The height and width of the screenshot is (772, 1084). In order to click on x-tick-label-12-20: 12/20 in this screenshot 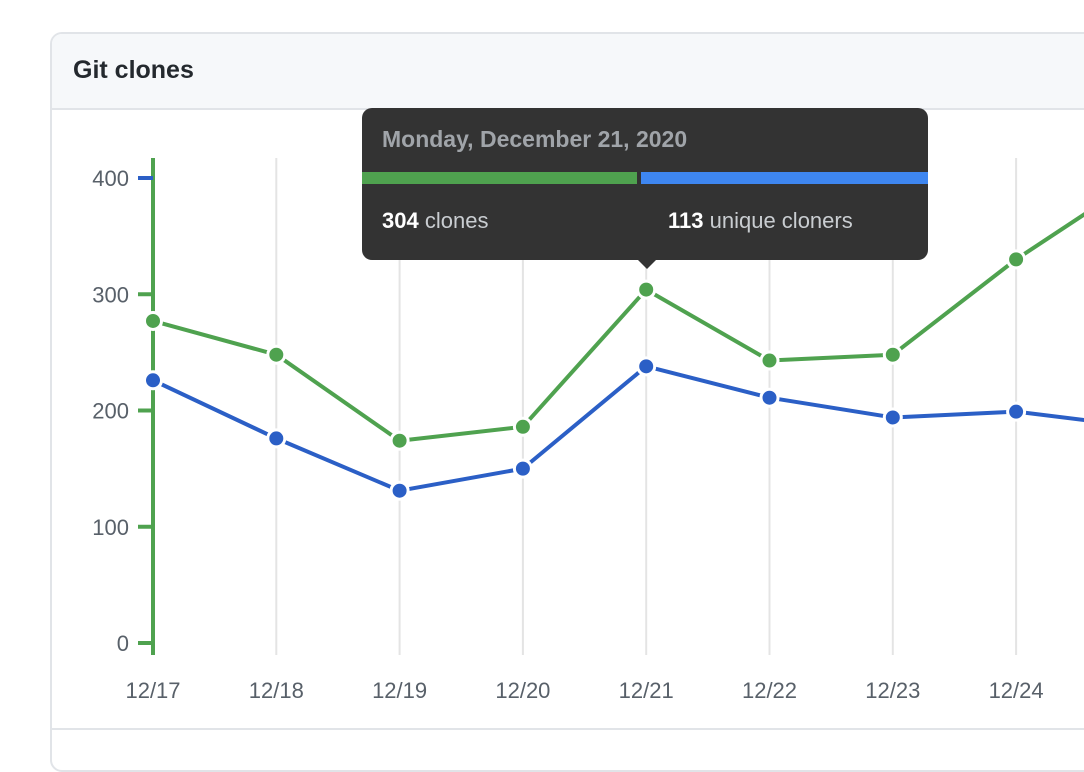, I will do `click(522, 690)`.